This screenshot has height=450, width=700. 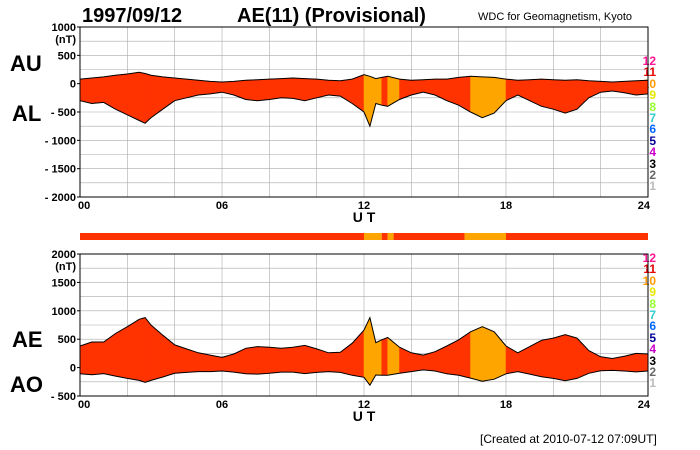 What do you see at coordinates (364, 338) in the screenshot?
I see `series-line-ae` at bounding box center [364, 338].